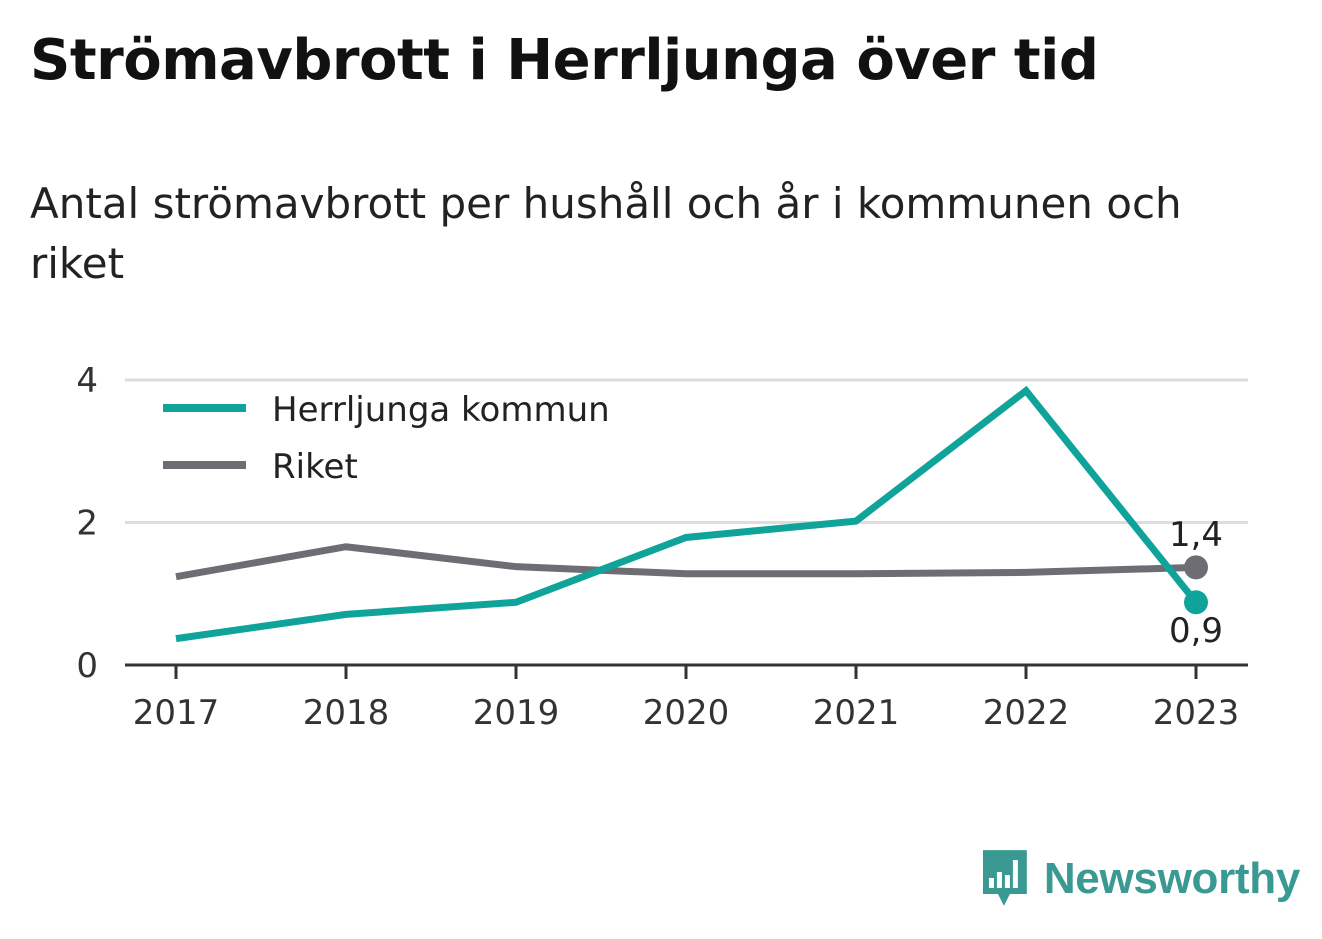 This screenshot has height=939, width=1322. I want to click on end-label-riket: 1,4, so click(1196, 535).